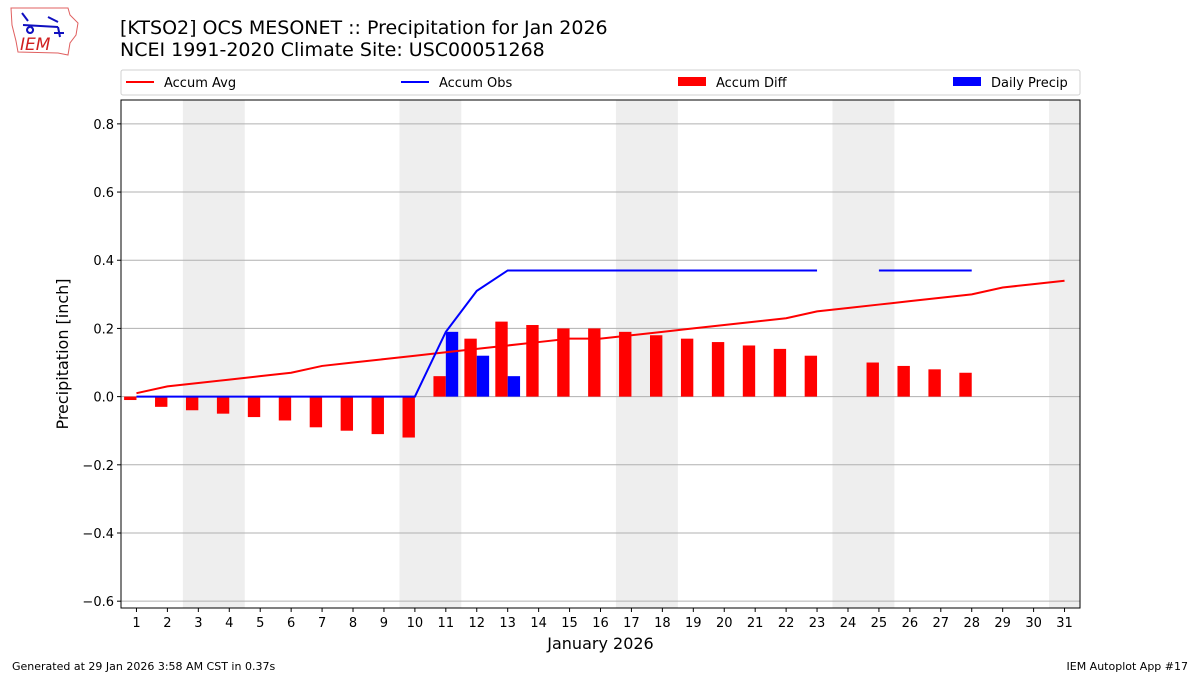 The height and width of the screenshot is (675, 1200). I want to click on y-tick-label: −0.4, so click(98, 534).